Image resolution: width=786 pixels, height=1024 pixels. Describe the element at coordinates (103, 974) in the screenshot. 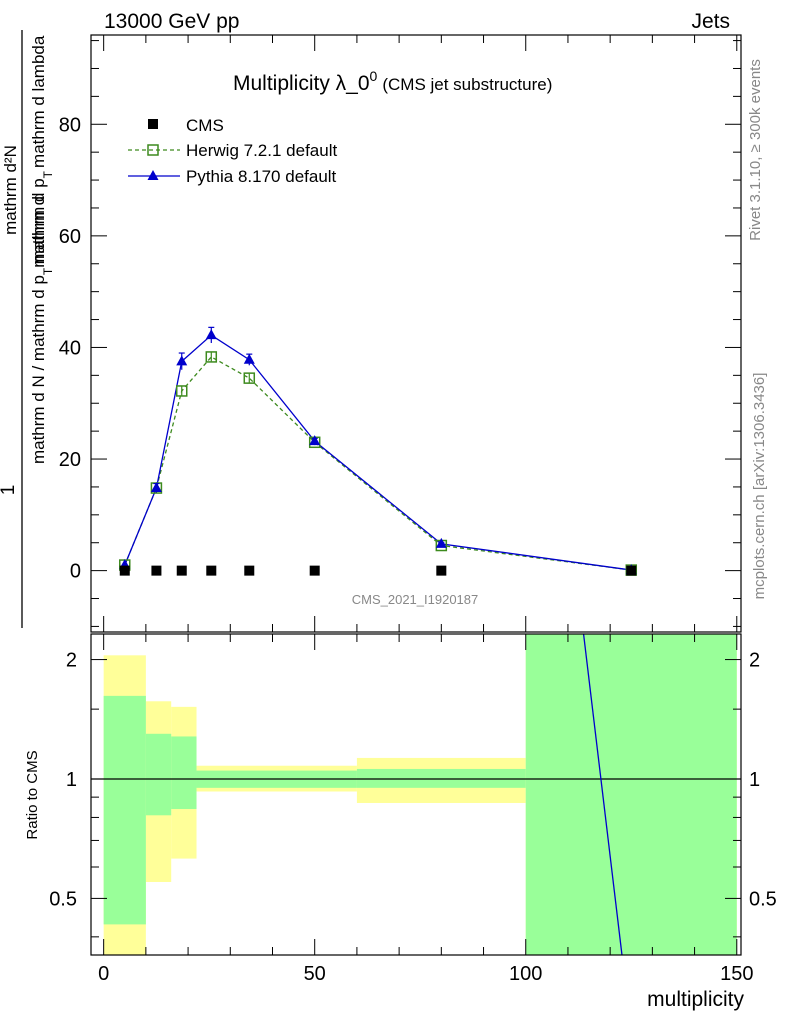

I see `ratio-xtick-label: 0` at that location.